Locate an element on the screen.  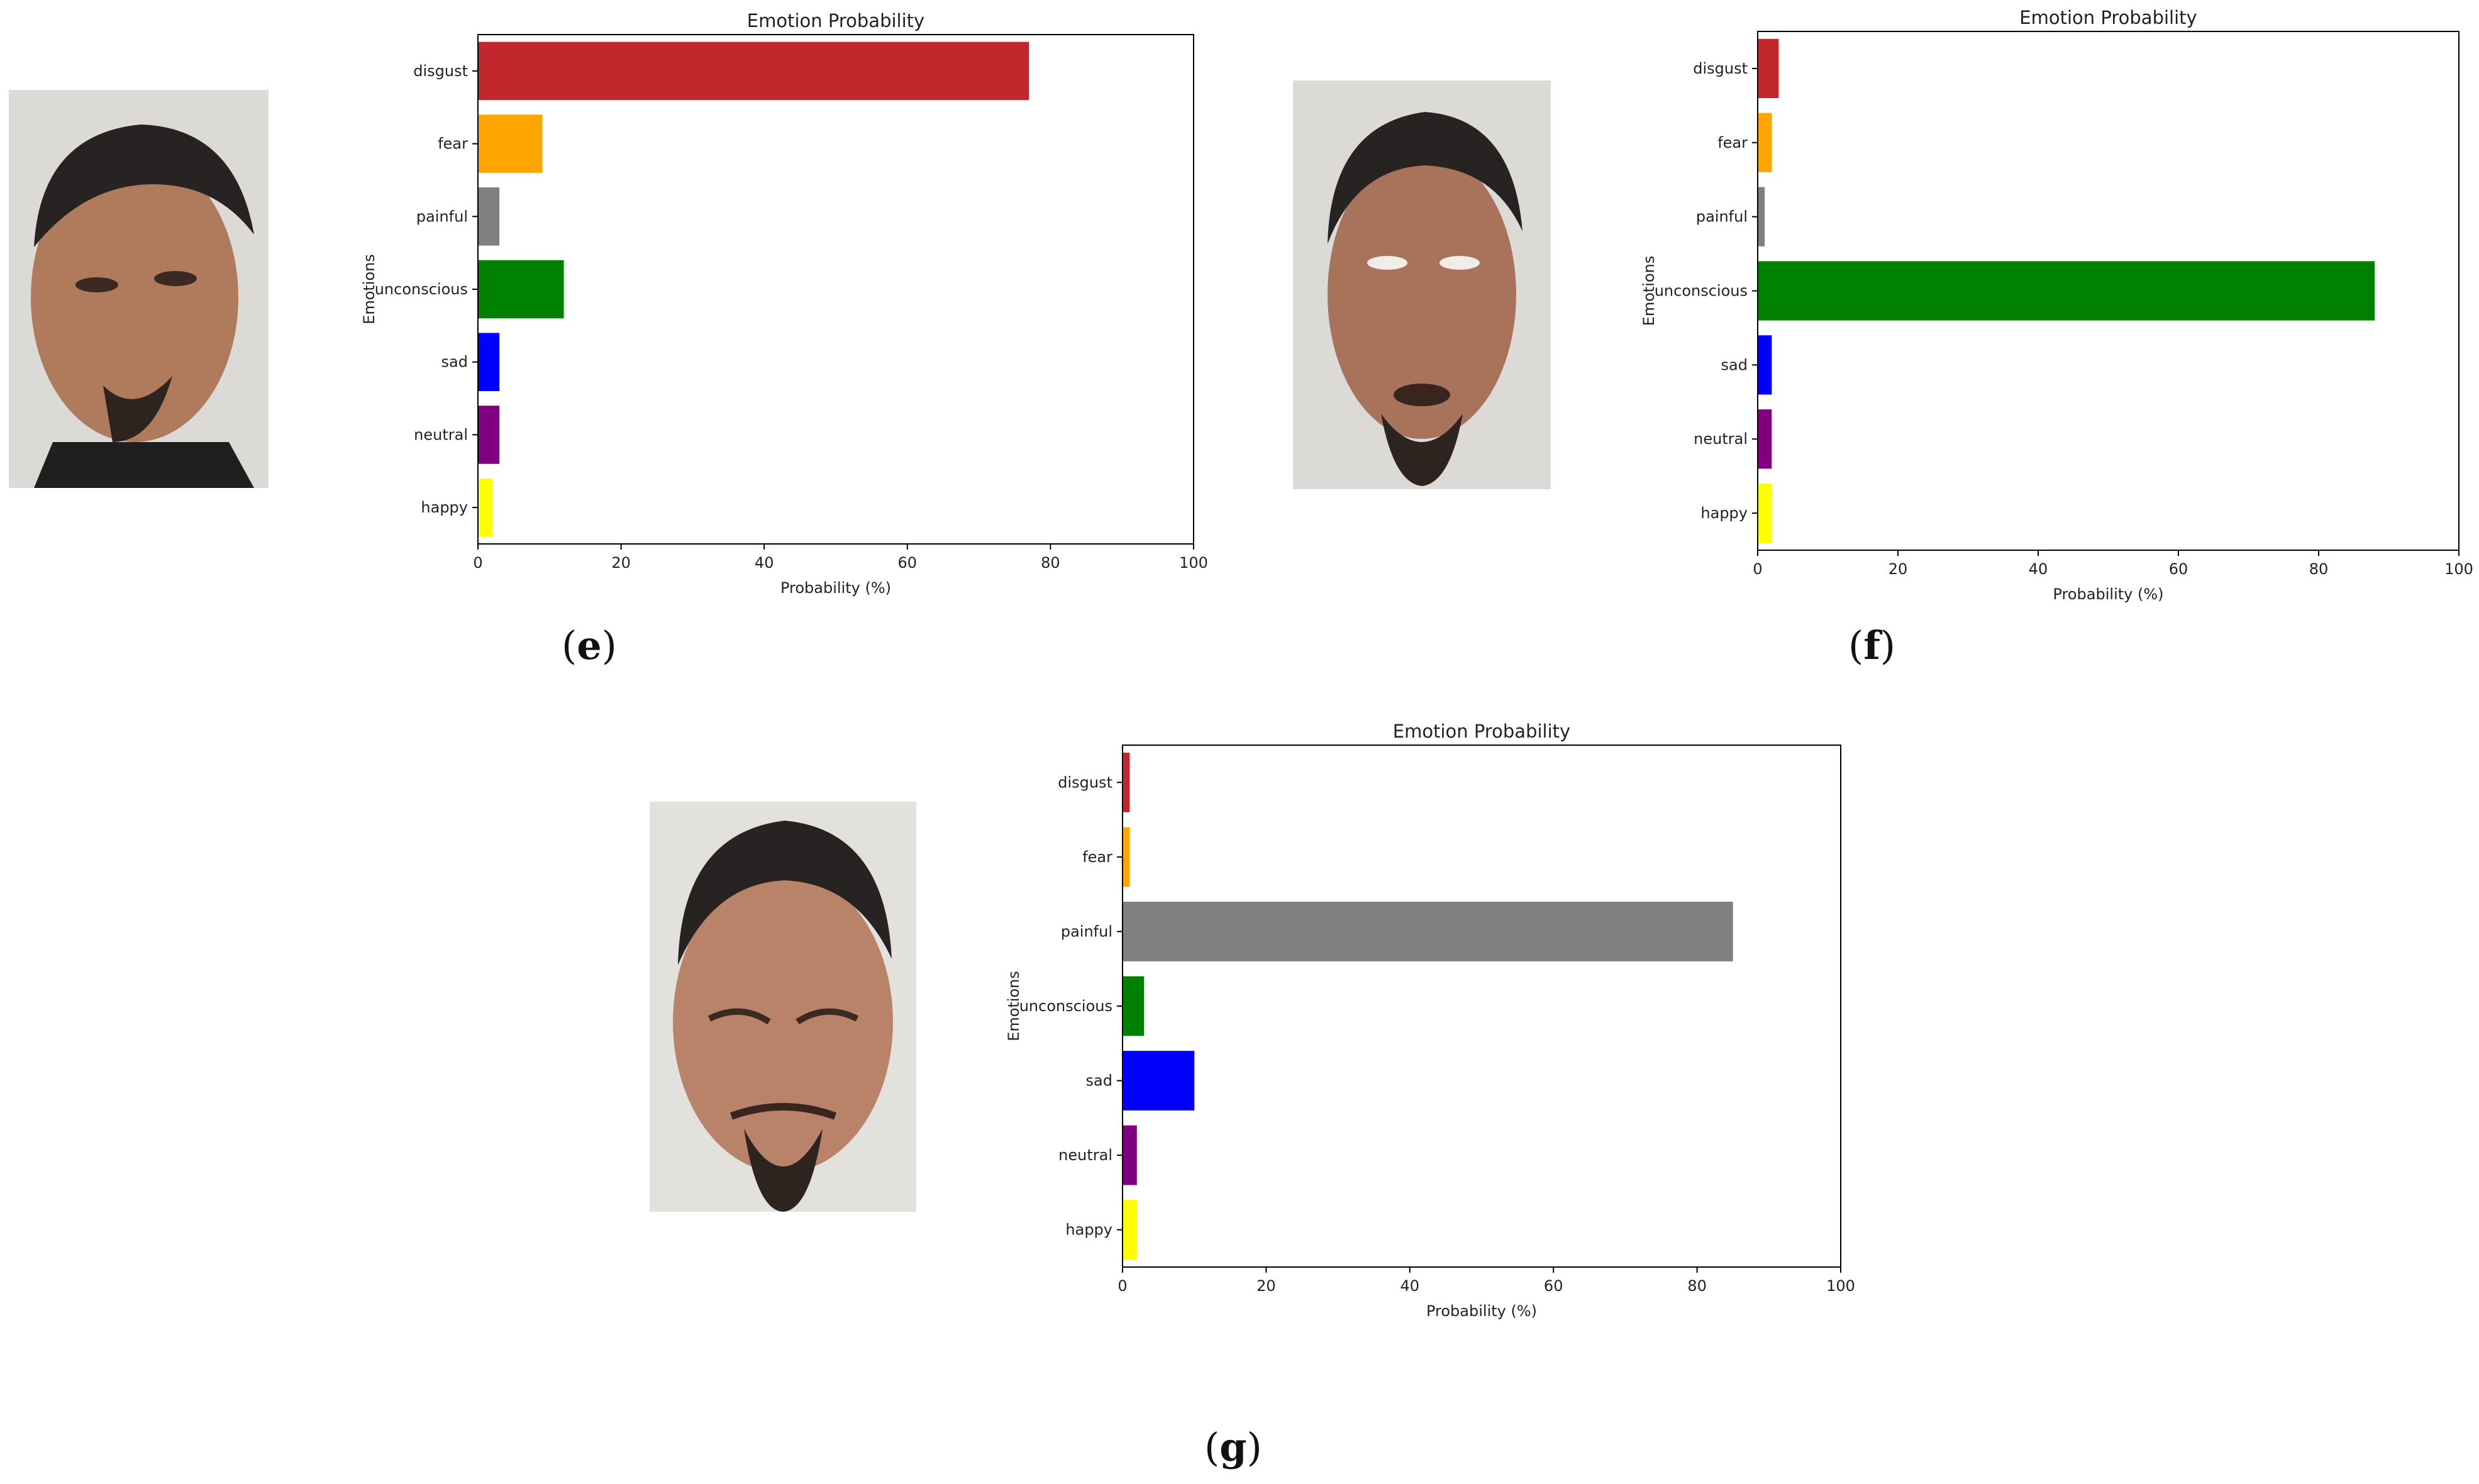
face-photo-f is located at coordinates (1422, 284).